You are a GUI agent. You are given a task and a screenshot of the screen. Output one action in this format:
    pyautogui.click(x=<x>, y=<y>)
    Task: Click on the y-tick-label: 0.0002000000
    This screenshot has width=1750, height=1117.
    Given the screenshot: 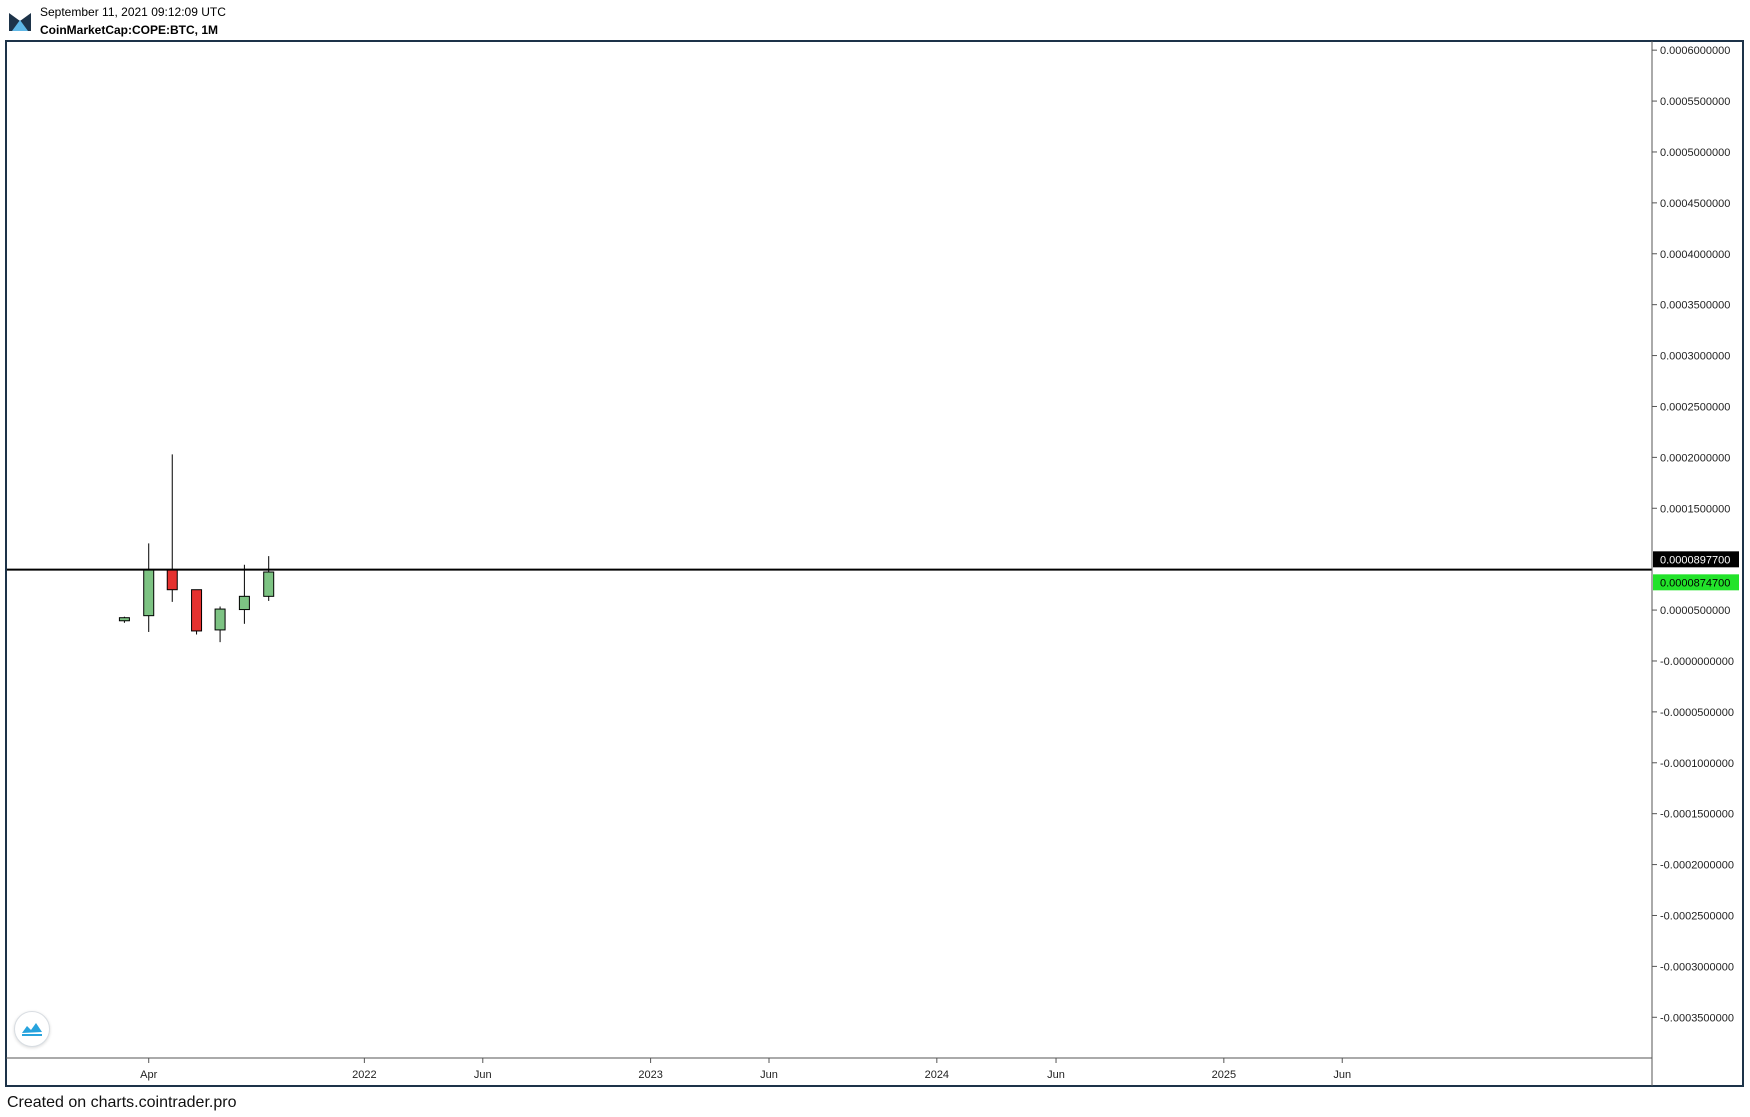 What is the action you would take?
    pyautogui.click(x=1695, y=458)
    